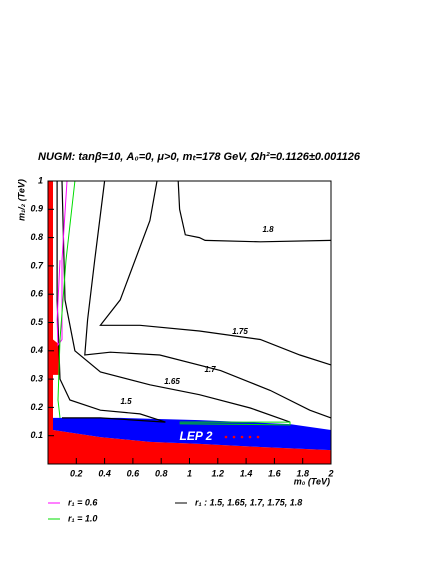 Image resolution: width=436 pixels, height=564 pixels. I want to click on y-axis-label: m₁/₂ (TeV), so click(21, 200).